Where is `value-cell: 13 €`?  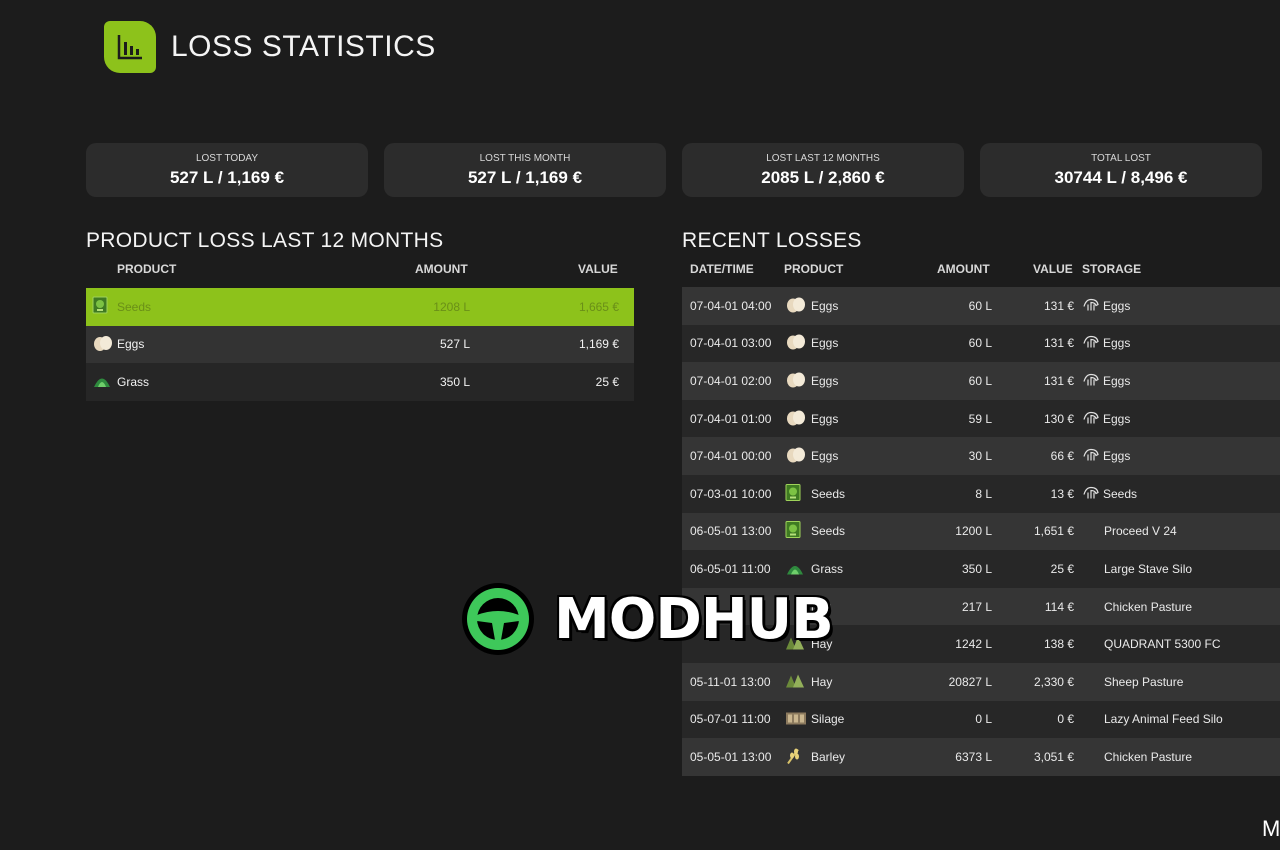
value-cell: 13 € is located at coordinates (1062, 493).